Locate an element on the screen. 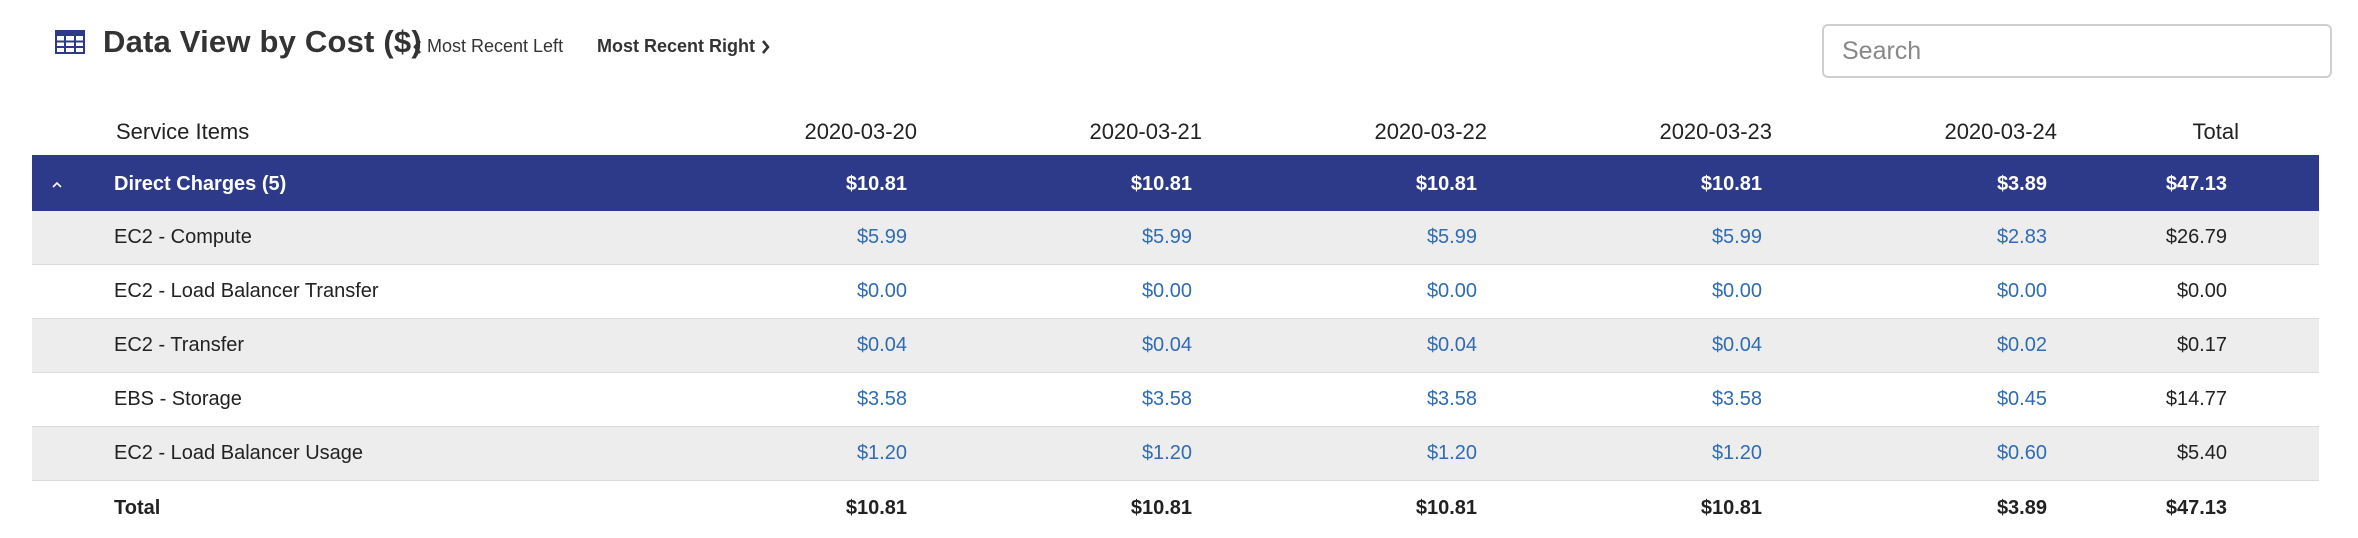  most-recent-left-label: Most Recent Left is located at coordinates (495, 46).